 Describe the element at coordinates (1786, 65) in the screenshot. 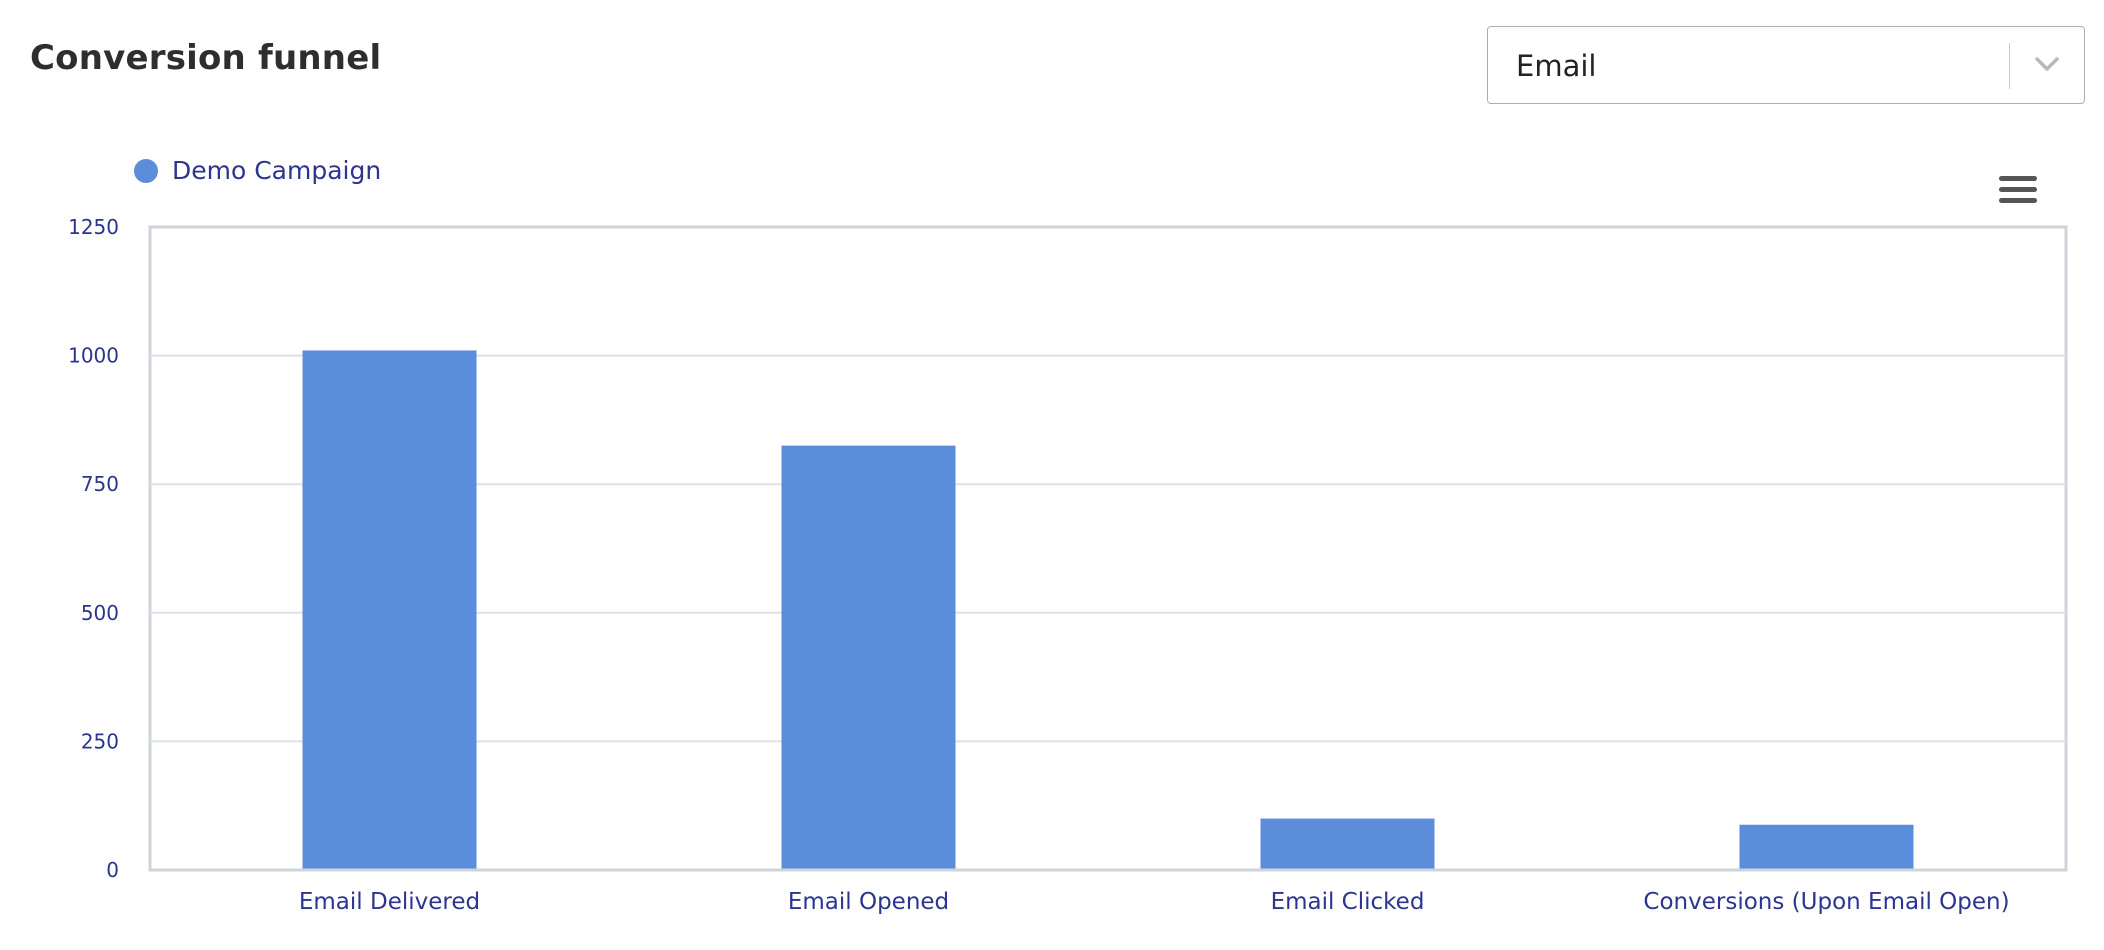

I see `channel-select: Email` at that location.